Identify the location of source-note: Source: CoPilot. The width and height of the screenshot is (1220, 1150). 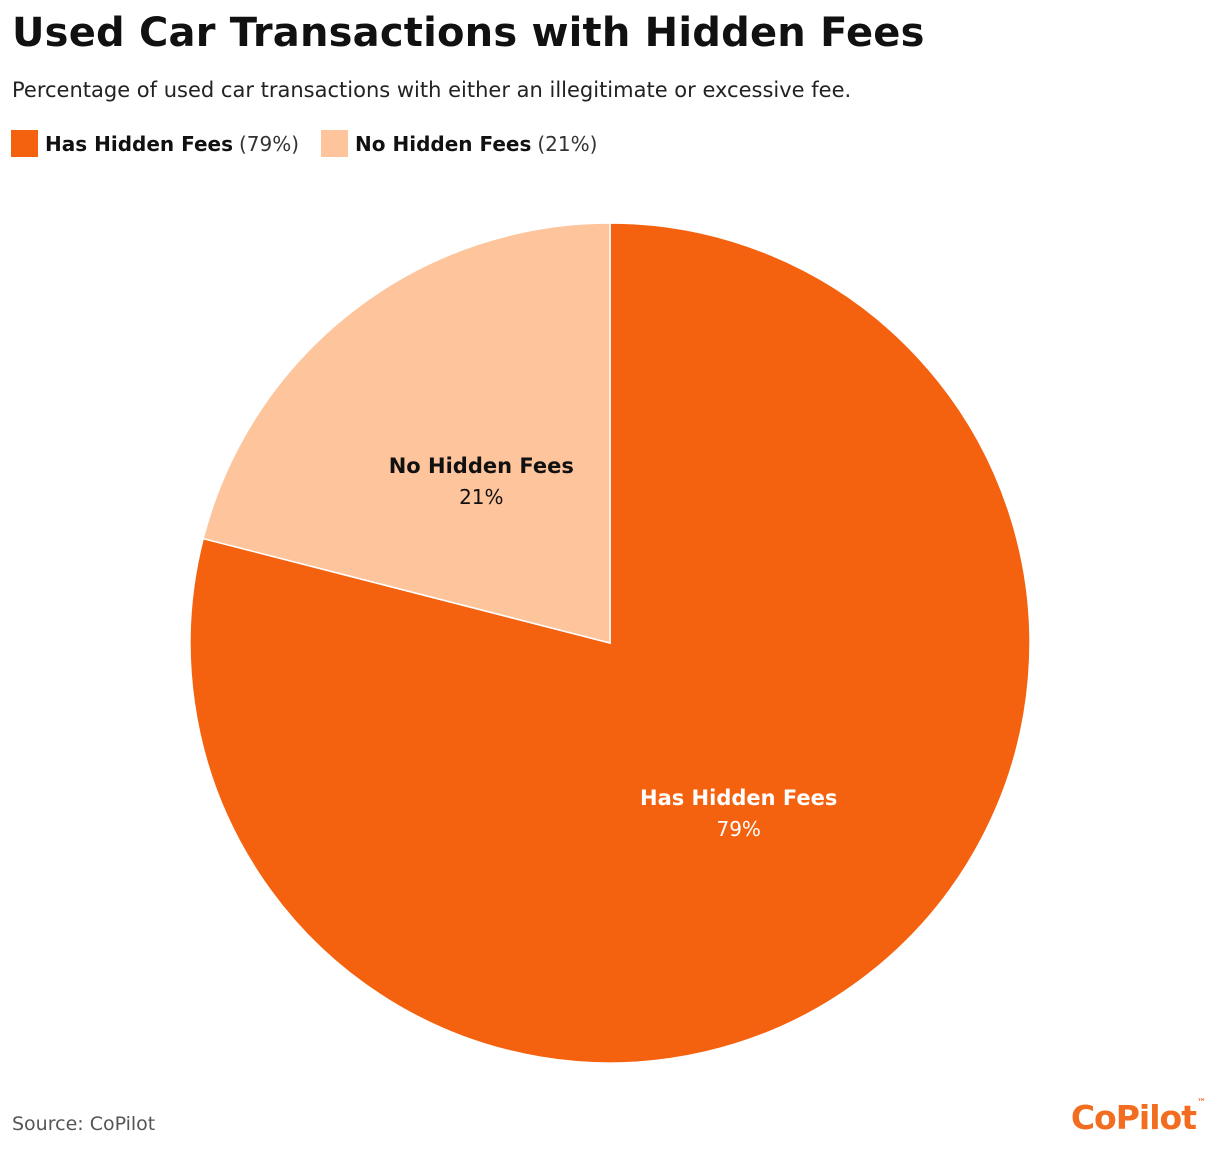
(84, 1124).